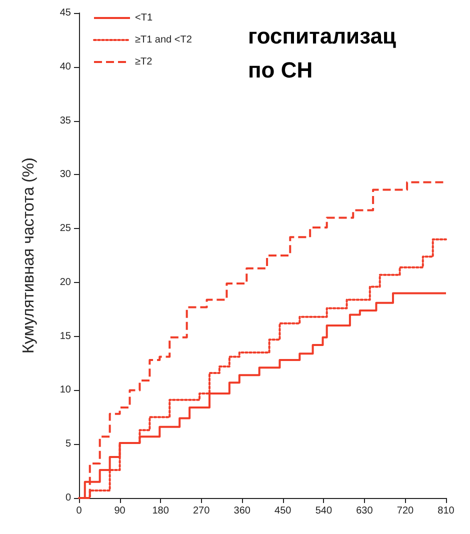  I want to click on x-tick-label: 630, so click(365, 511).